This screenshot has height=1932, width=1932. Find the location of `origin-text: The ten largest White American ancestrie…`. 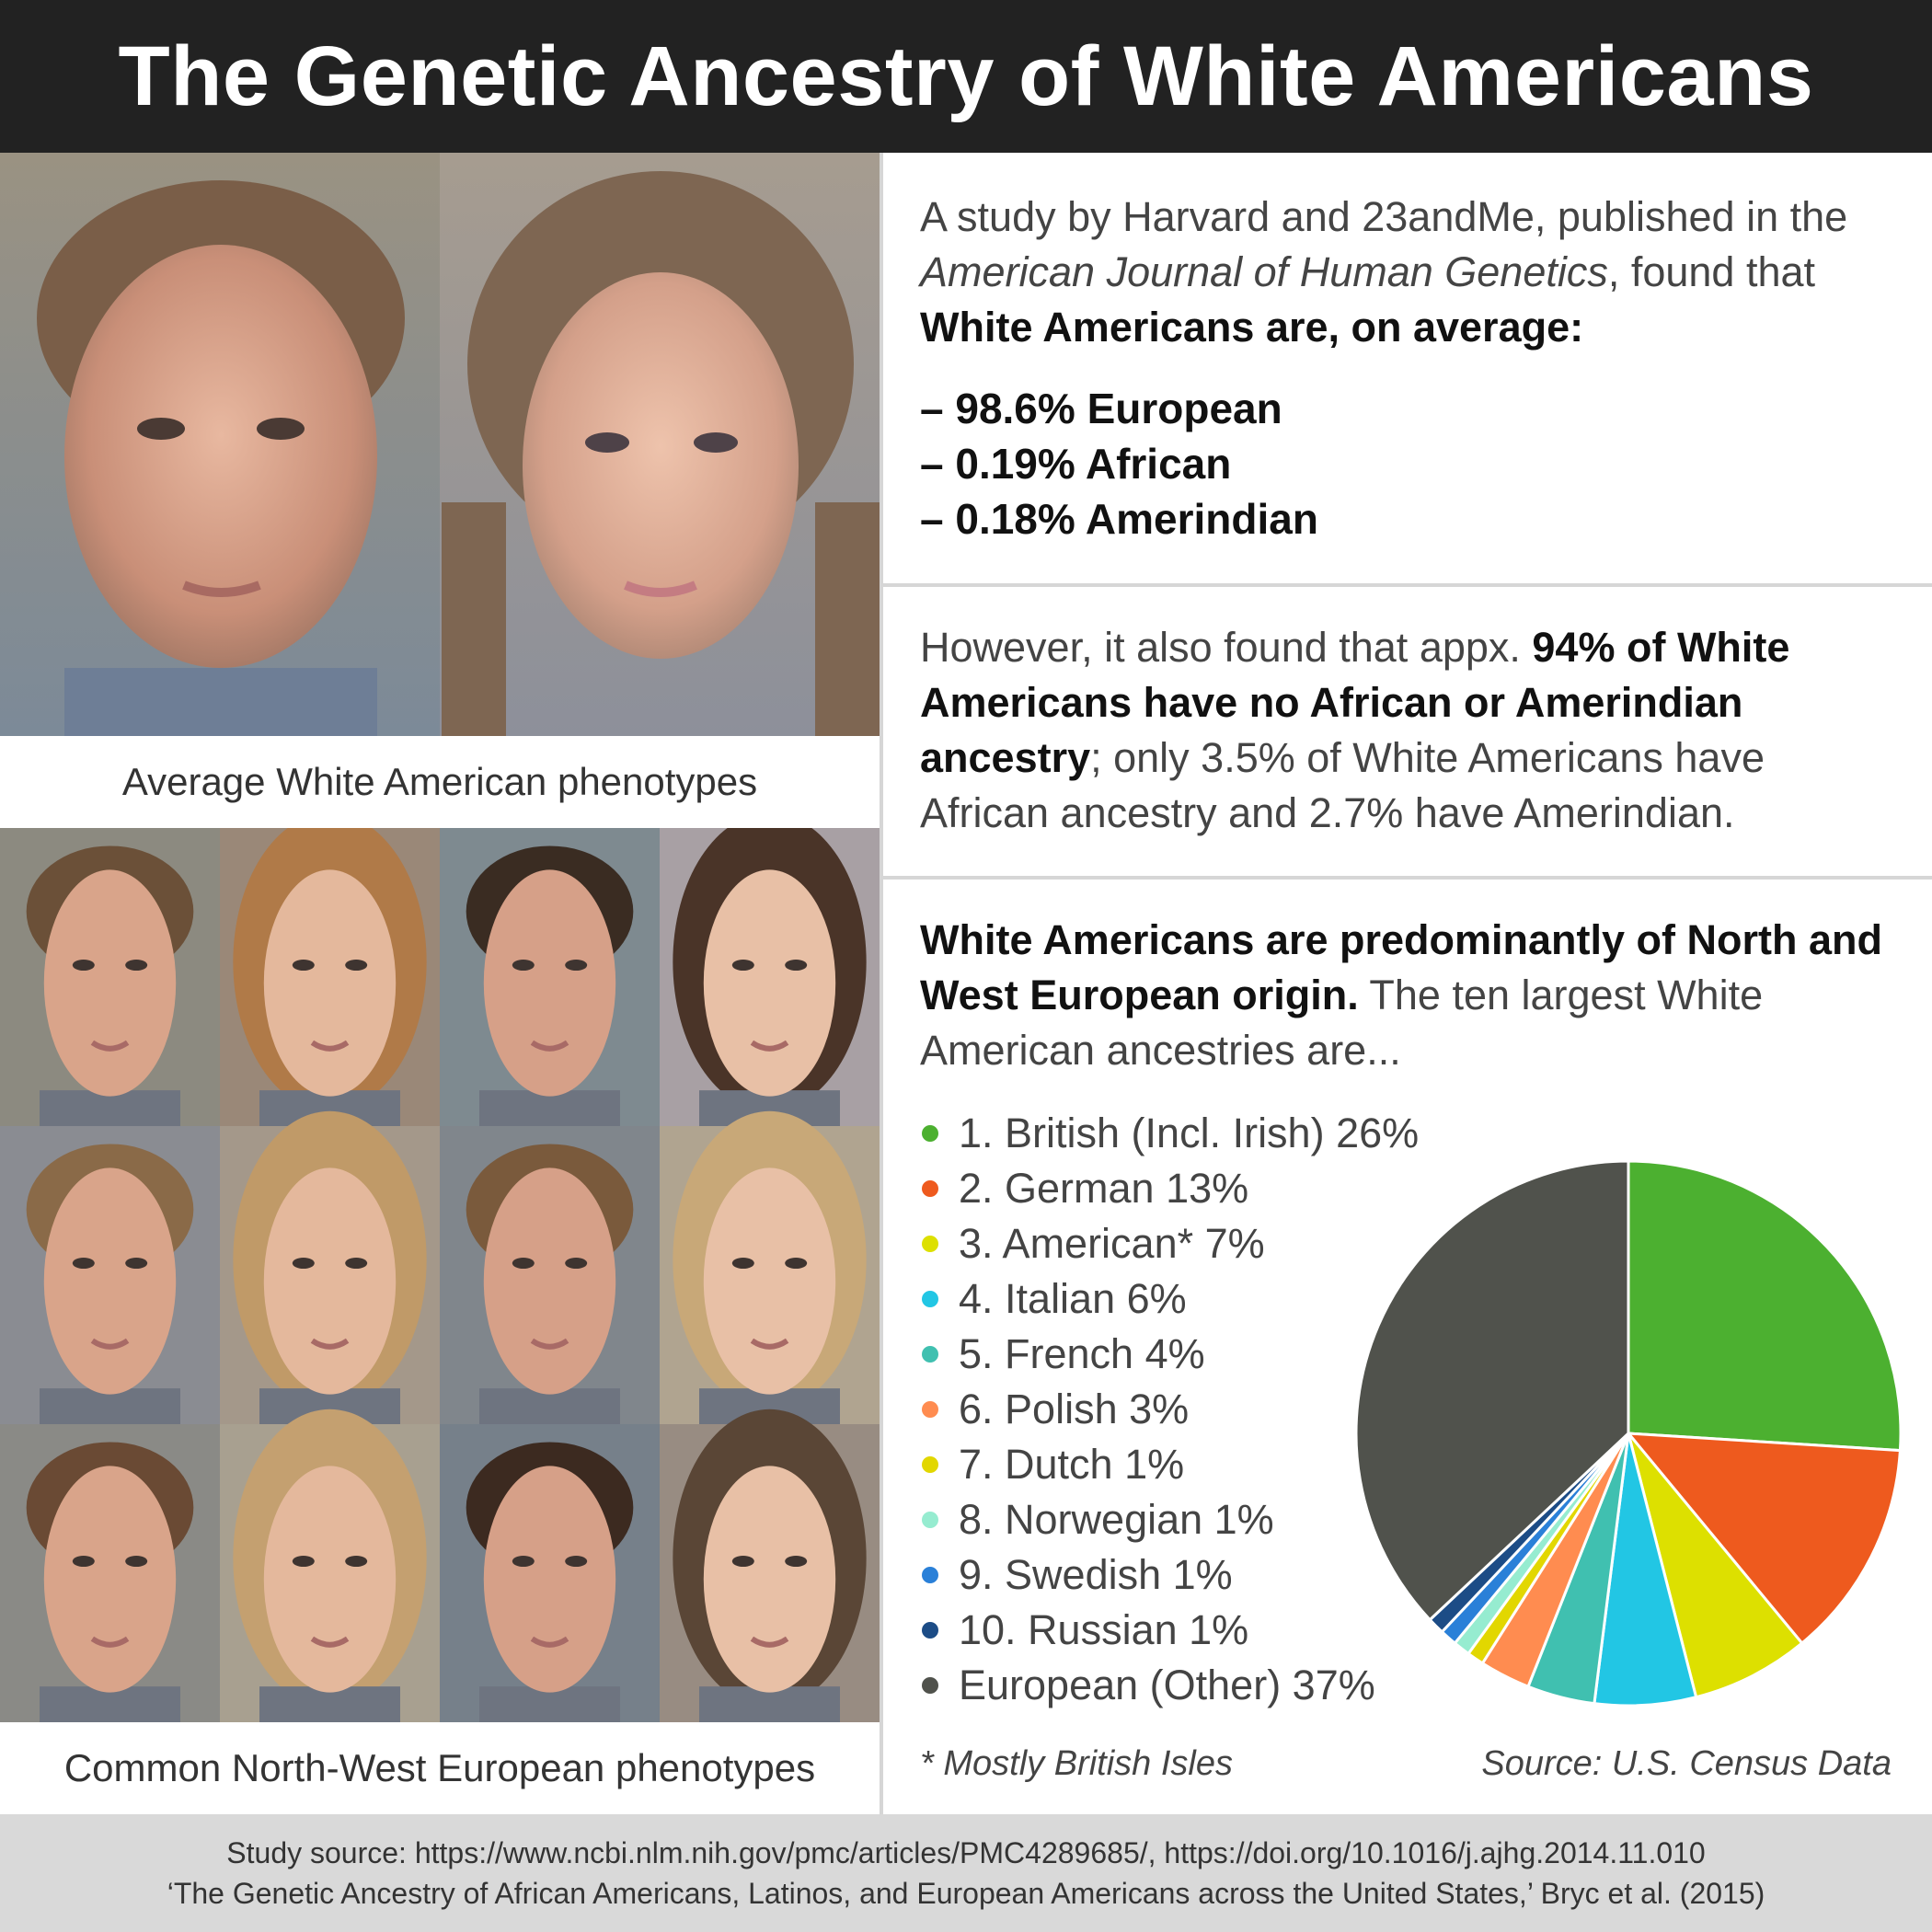

origin-text: The ten largest White American ancestrie… is located at coordinates (1342, 1023).